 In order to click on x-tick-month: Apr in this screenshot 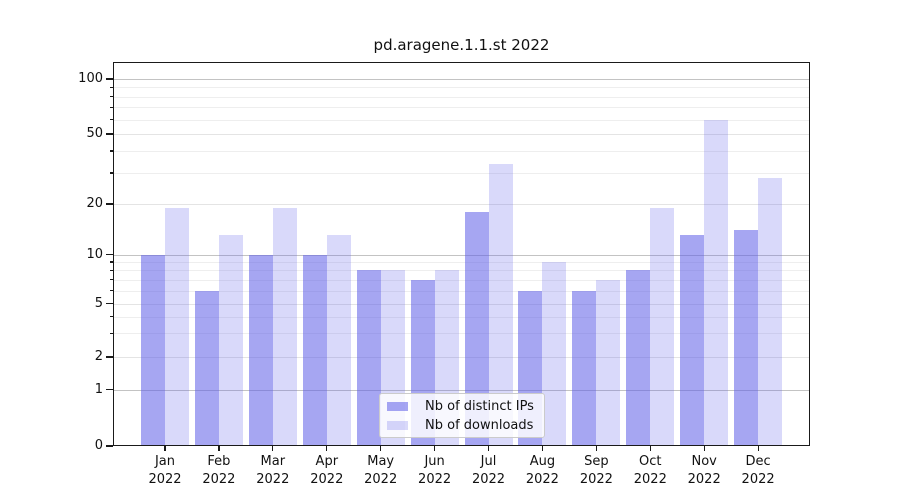, I will do `click(327, 461)`.